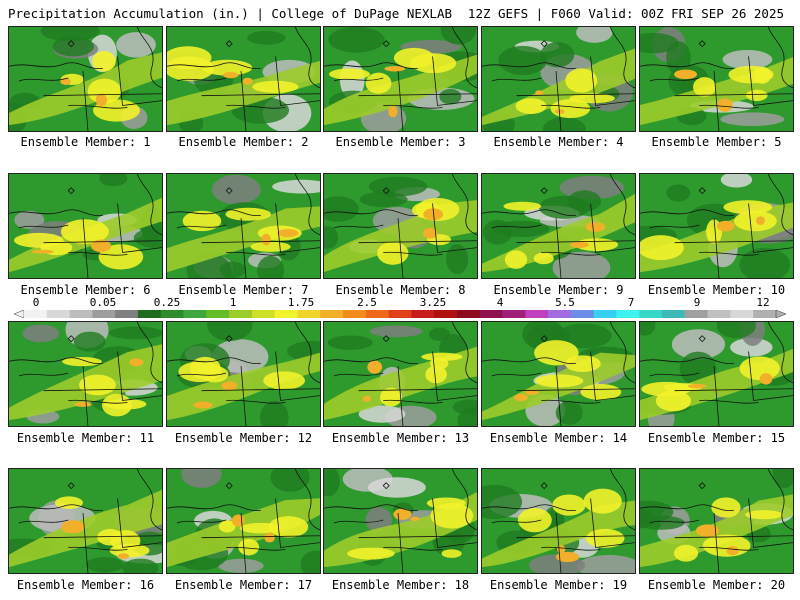  I want to click on colorbar, so click(400, 314).